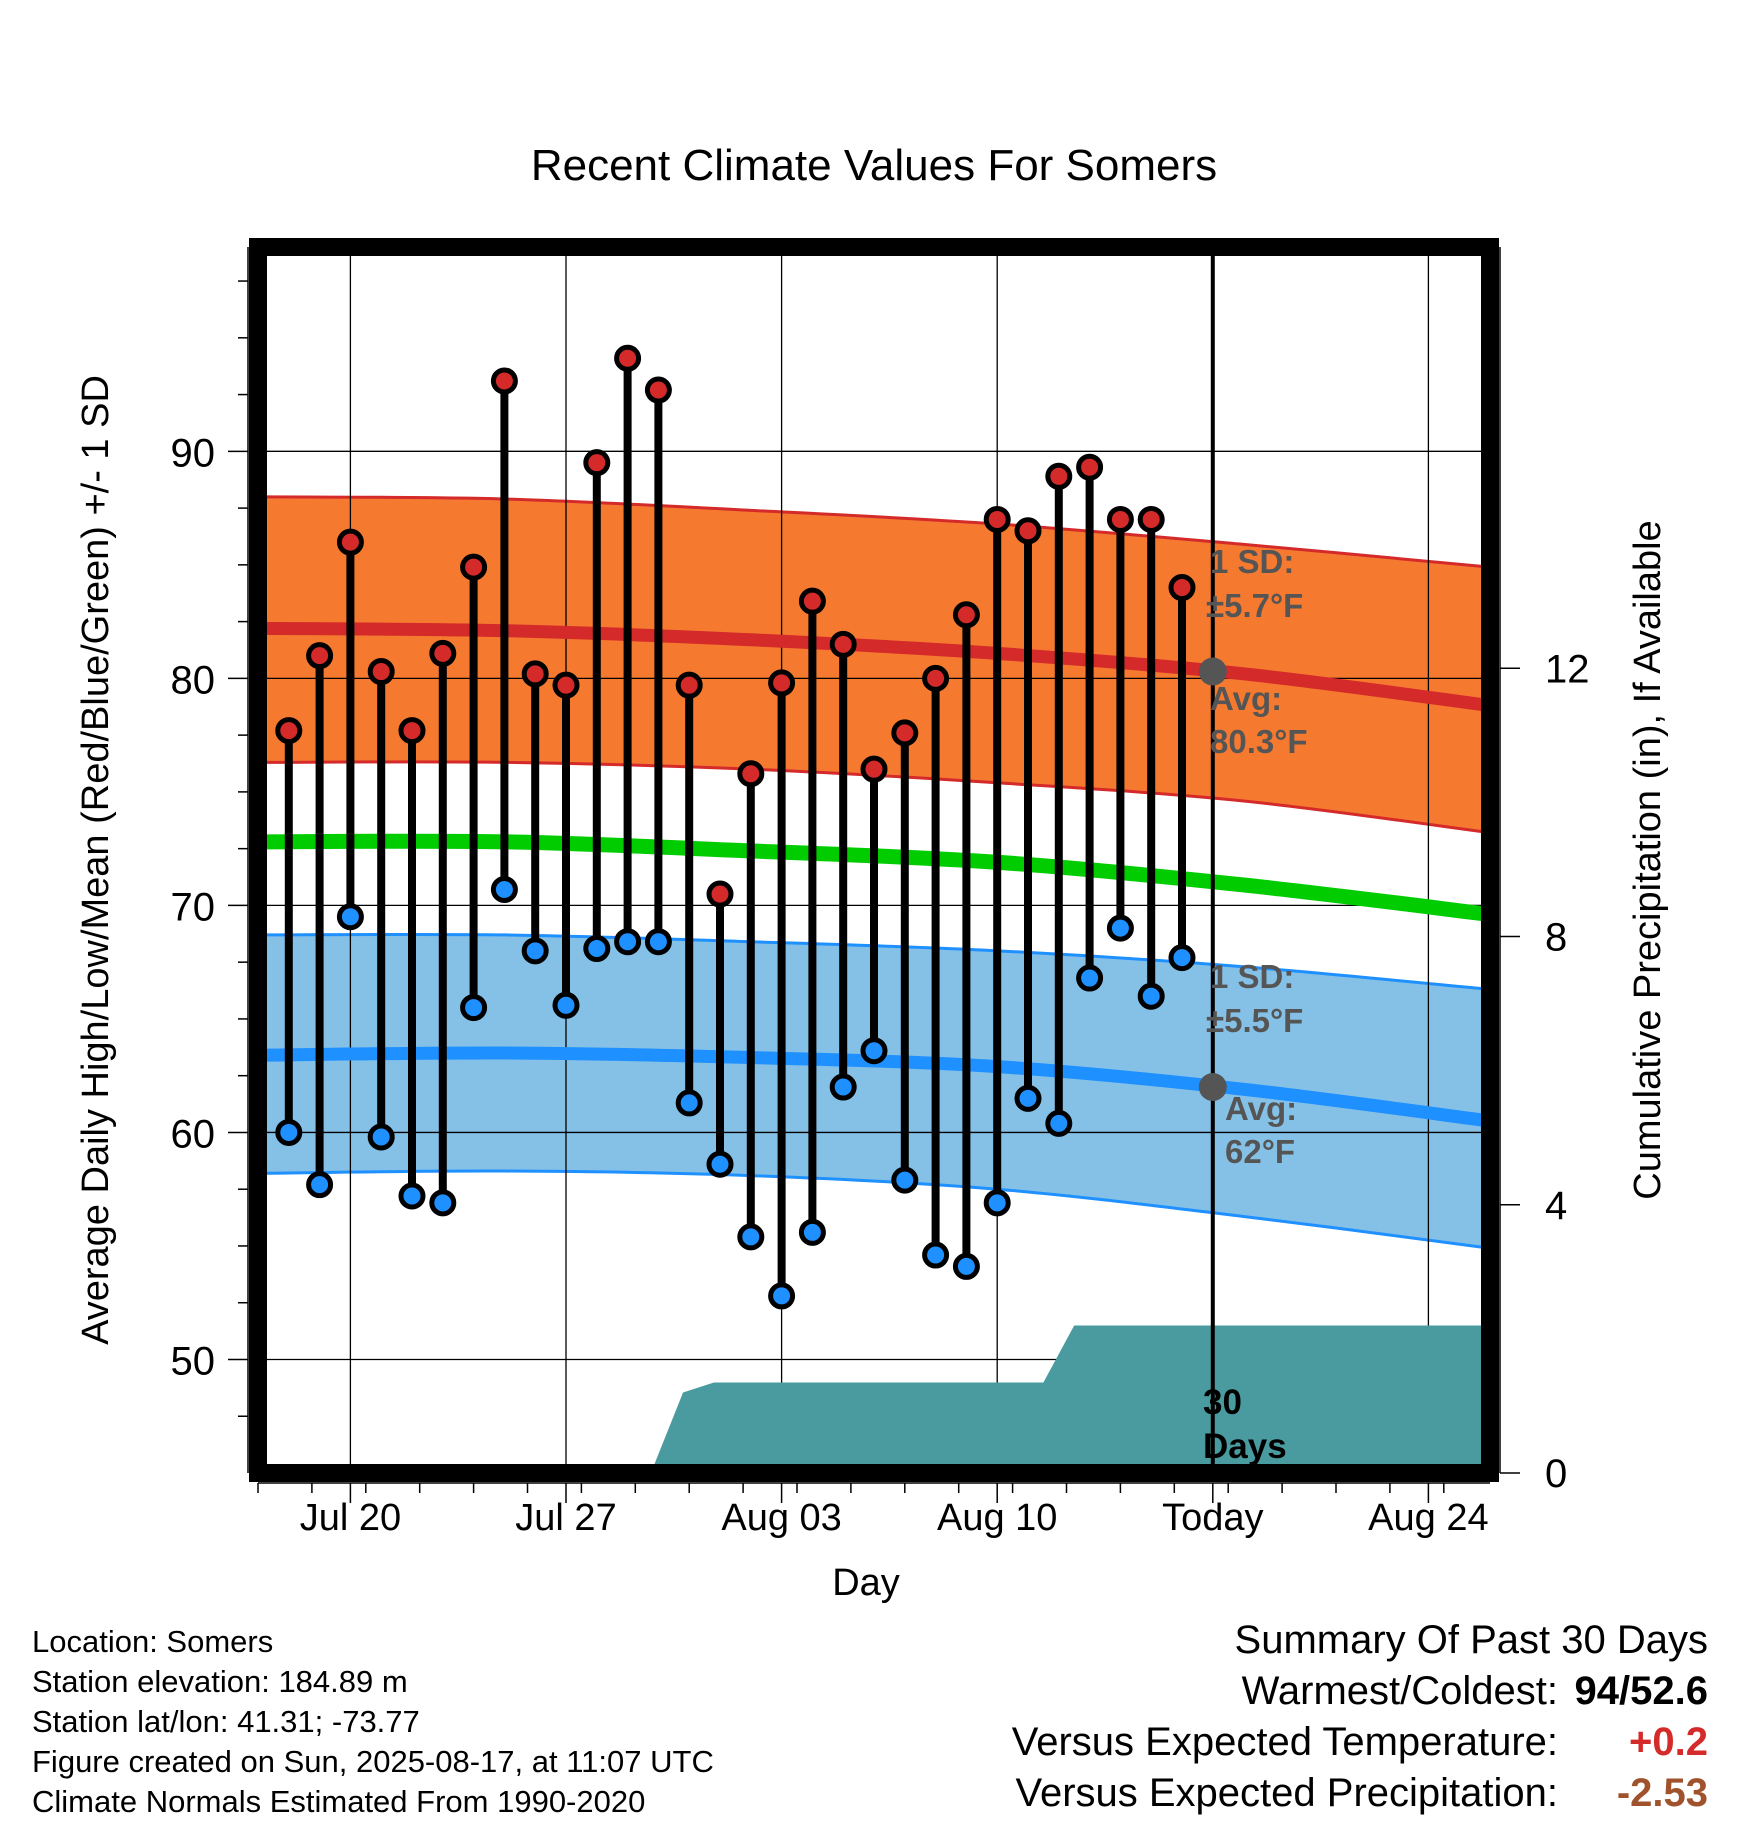  Describe the element at coordinates (1556, 938) in the screenshot. I see `y2-tick-label: 8` at that location.